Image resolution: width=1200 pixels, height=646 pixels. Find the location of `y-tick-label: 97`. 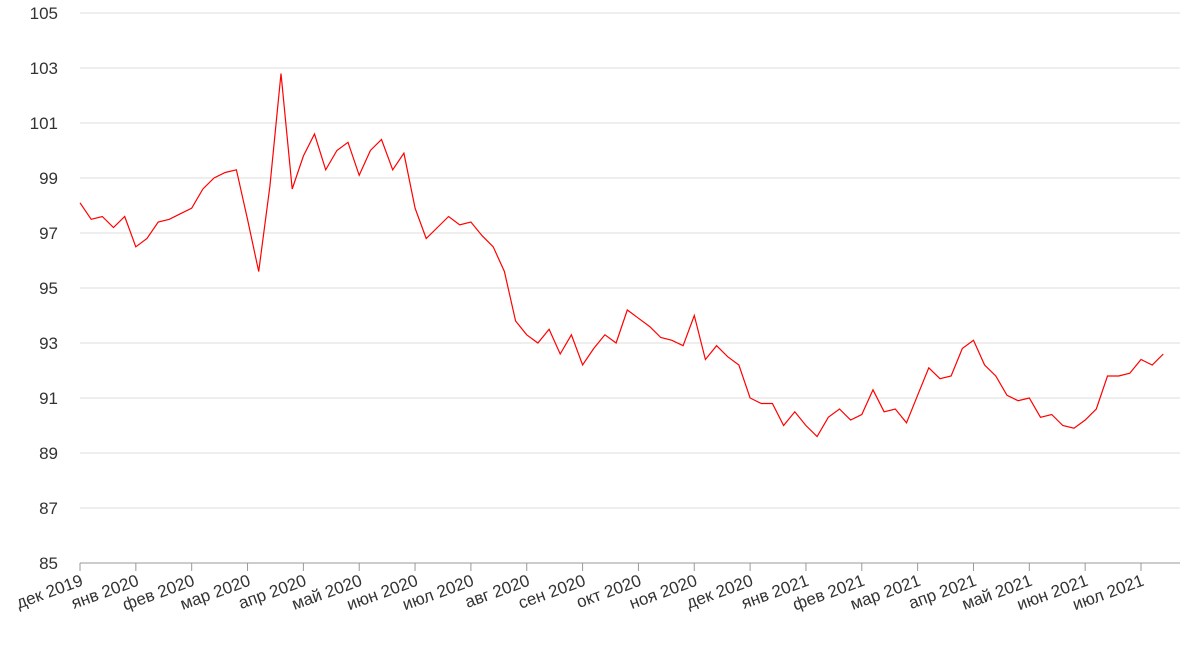

y-tick-label: 97 is located at coordinates (48, 233).